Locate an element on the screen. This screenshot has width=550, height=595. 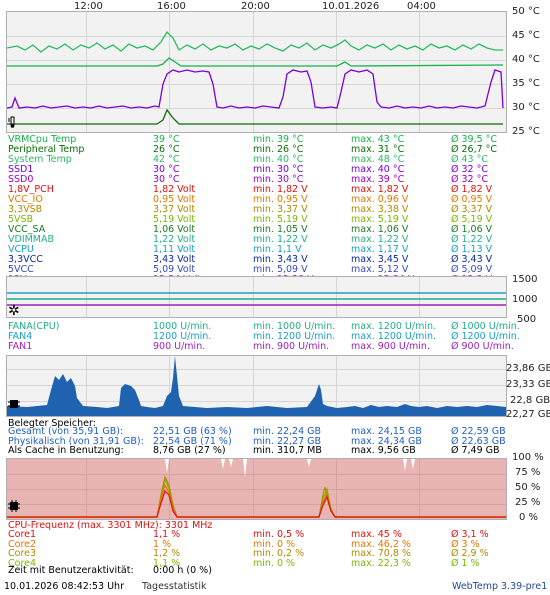
voltage-sensor-avg: Ø 1,06 V is located at coordinates (472, 229).